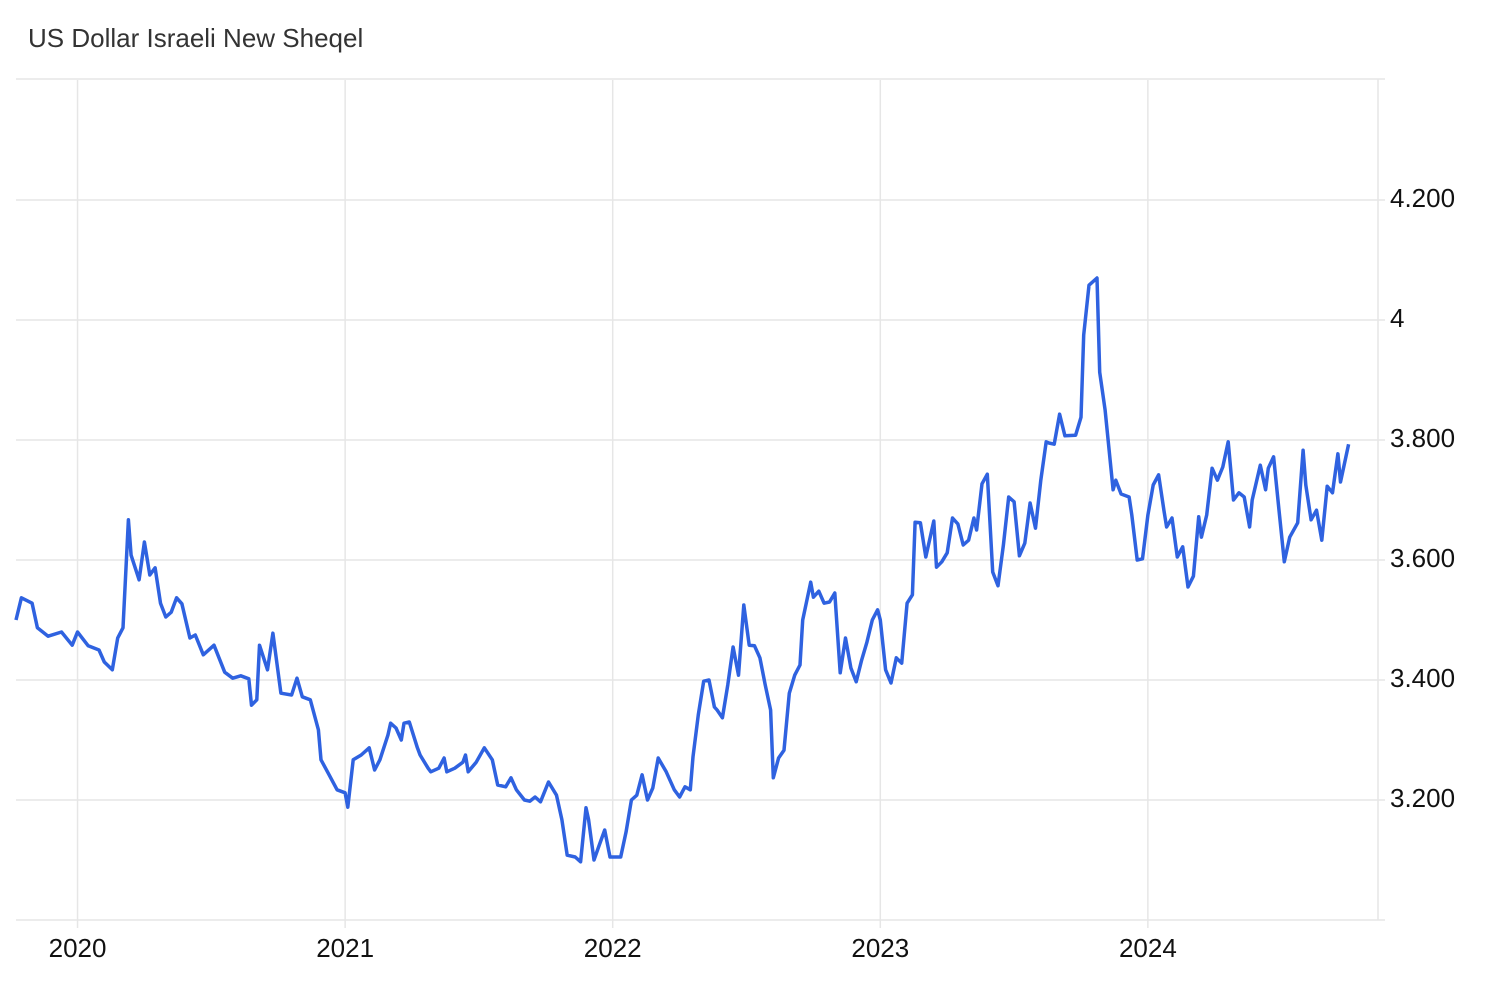  I want to click on x-tick-label: 2021, so click(345, 948).